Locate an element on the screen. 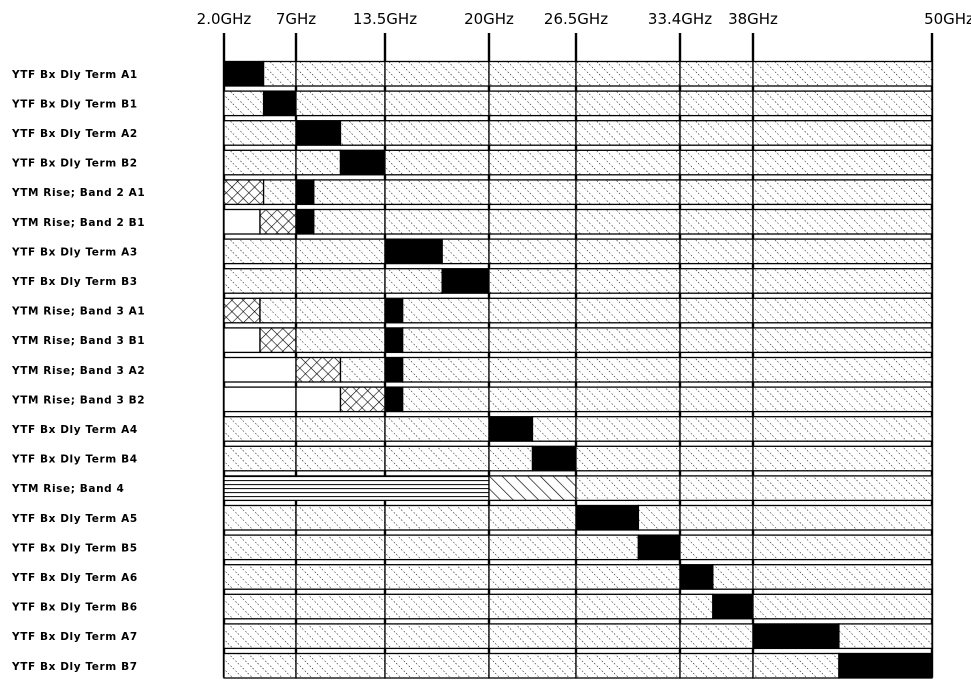 The height and width of the screenshot is (688, 971). band-segment-diag is located at coordinates (532, 488).